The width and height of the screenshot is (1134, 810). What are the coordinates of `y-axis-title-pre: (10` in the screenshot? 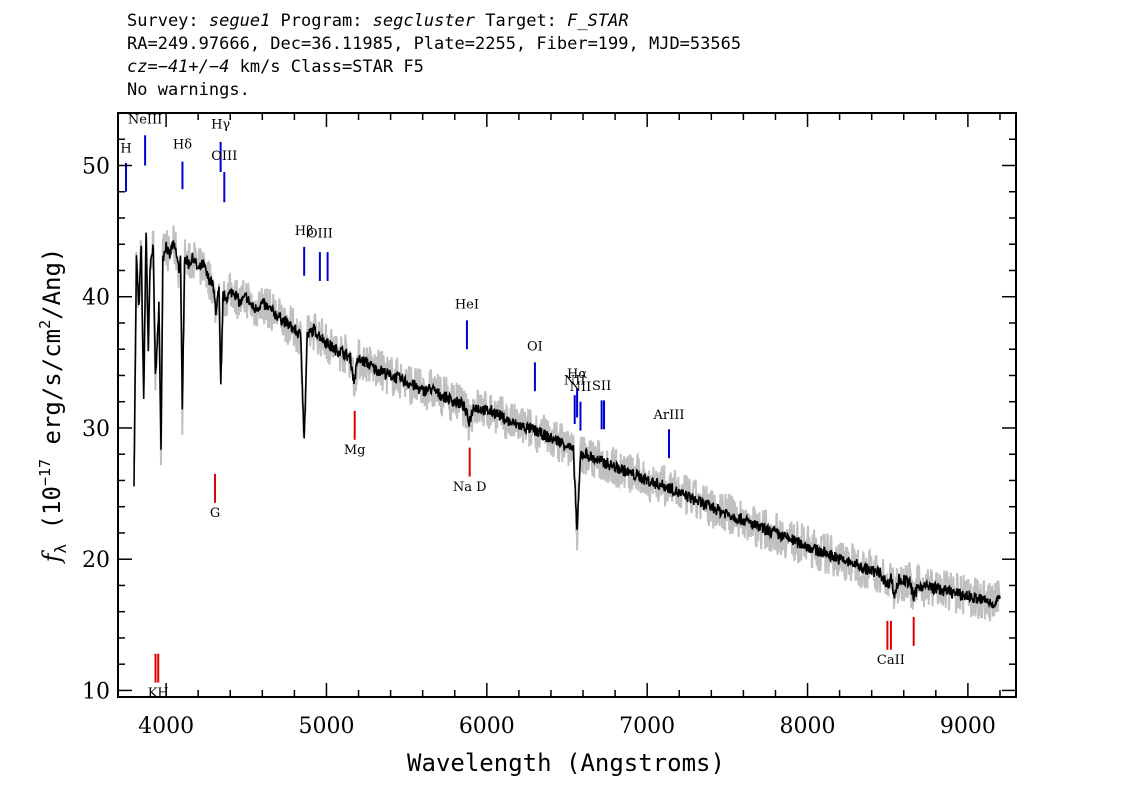 It's located at (52, 515).